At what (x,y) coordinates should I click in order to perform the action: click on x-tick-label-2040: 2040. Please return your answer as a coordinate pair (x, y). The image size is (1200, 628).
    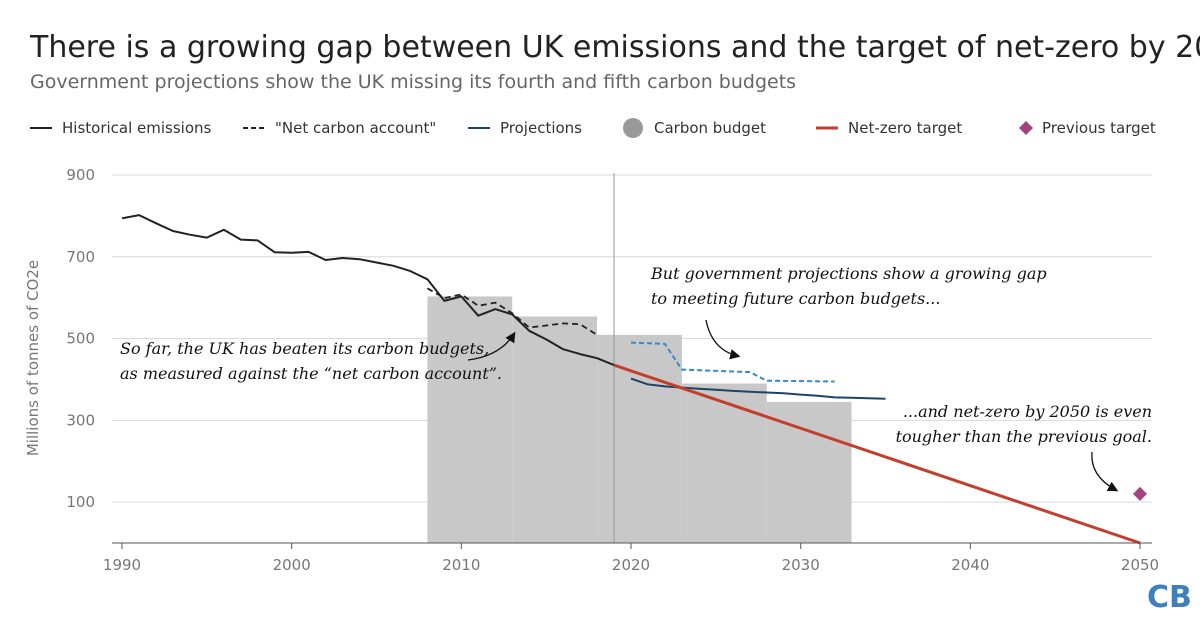
    Looking at the image, I should click on (970, 565).